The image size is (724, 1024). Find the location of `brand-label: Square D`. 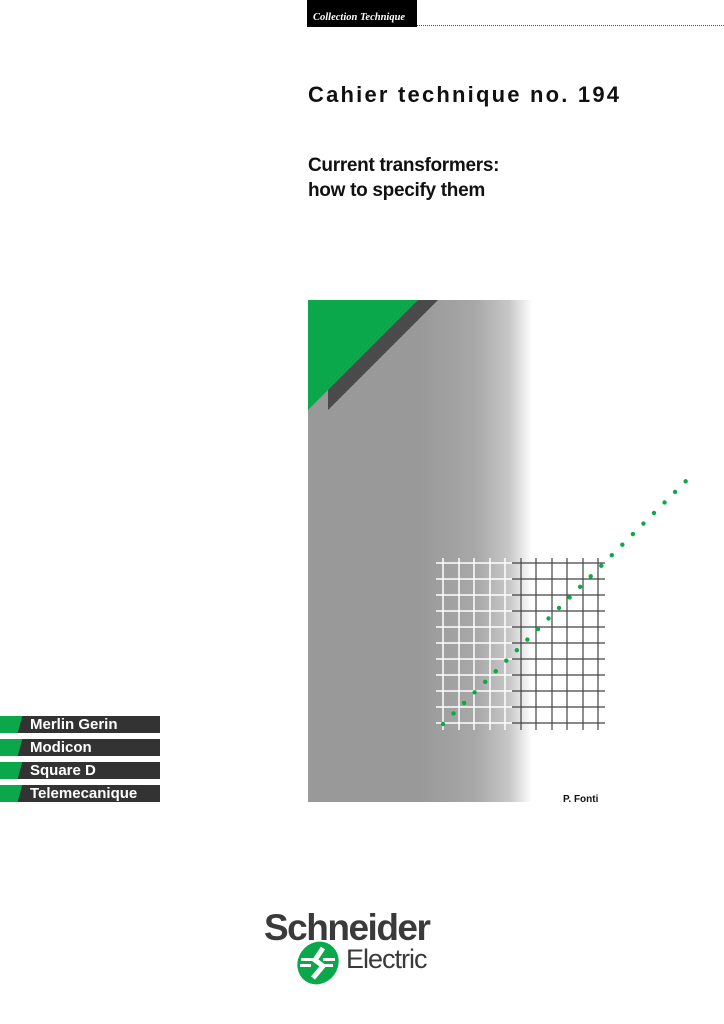

brand-label: Square D is located at coordinates (63, 770).